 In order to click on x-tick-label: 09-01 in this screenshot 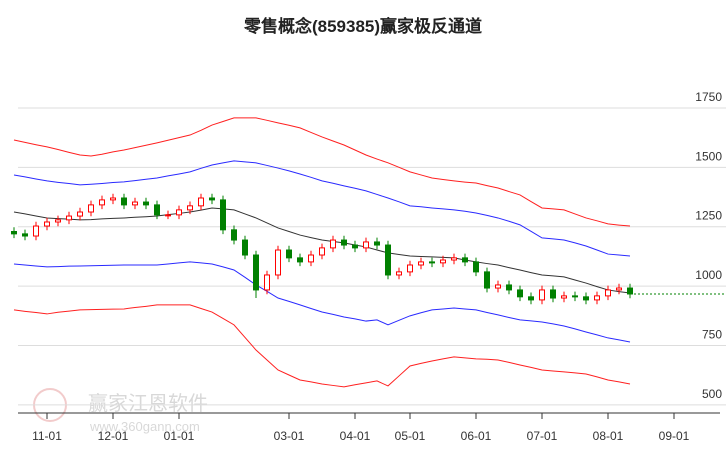, I will do `click(674, 436)`.